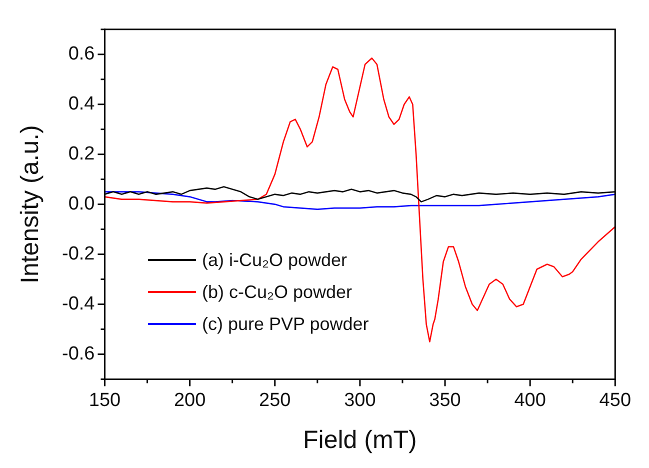 This screenshot has height=468, width=649. What do you see at coordinates (277, 292) in the screenshot?
I see `legend-label: (b) c-Cu₂O powder` at bounding box center [277, 292].